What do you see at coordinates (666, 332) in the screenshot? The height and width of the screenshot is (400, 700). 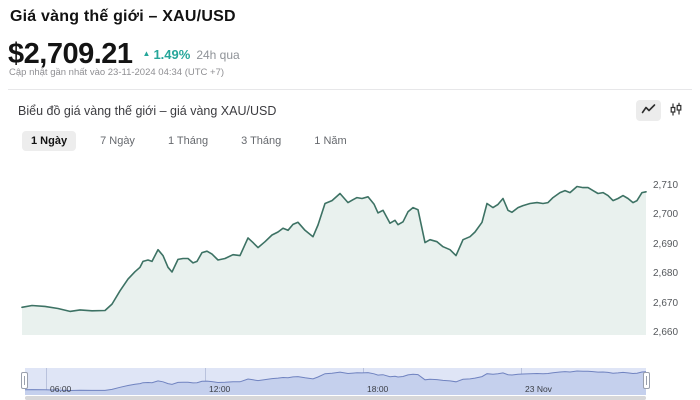 I see `y-axis-label: 2,660` at bounding box center [666, 332].